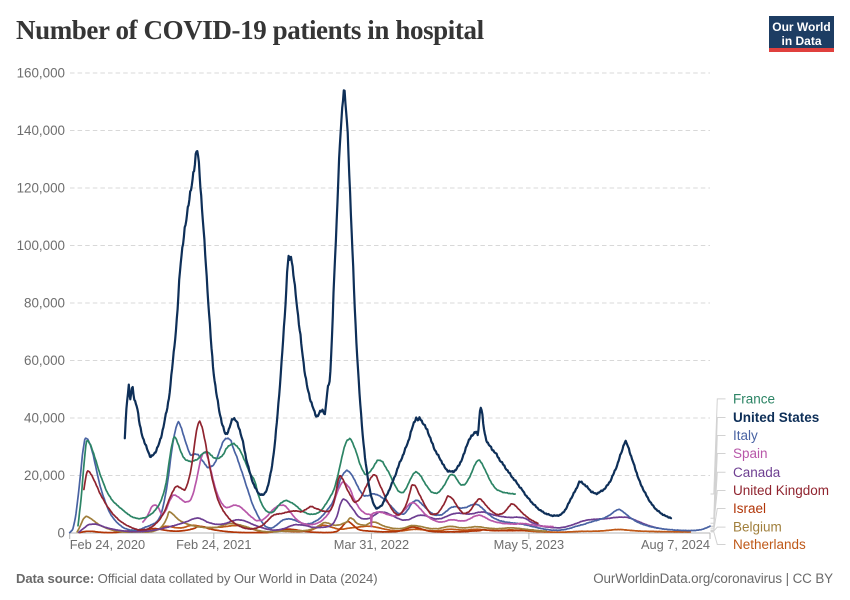 The image size is (850, 600). Describe the element at coordinates (745, 435) in the screenshot. I see `svg-text: Italy` at that location.